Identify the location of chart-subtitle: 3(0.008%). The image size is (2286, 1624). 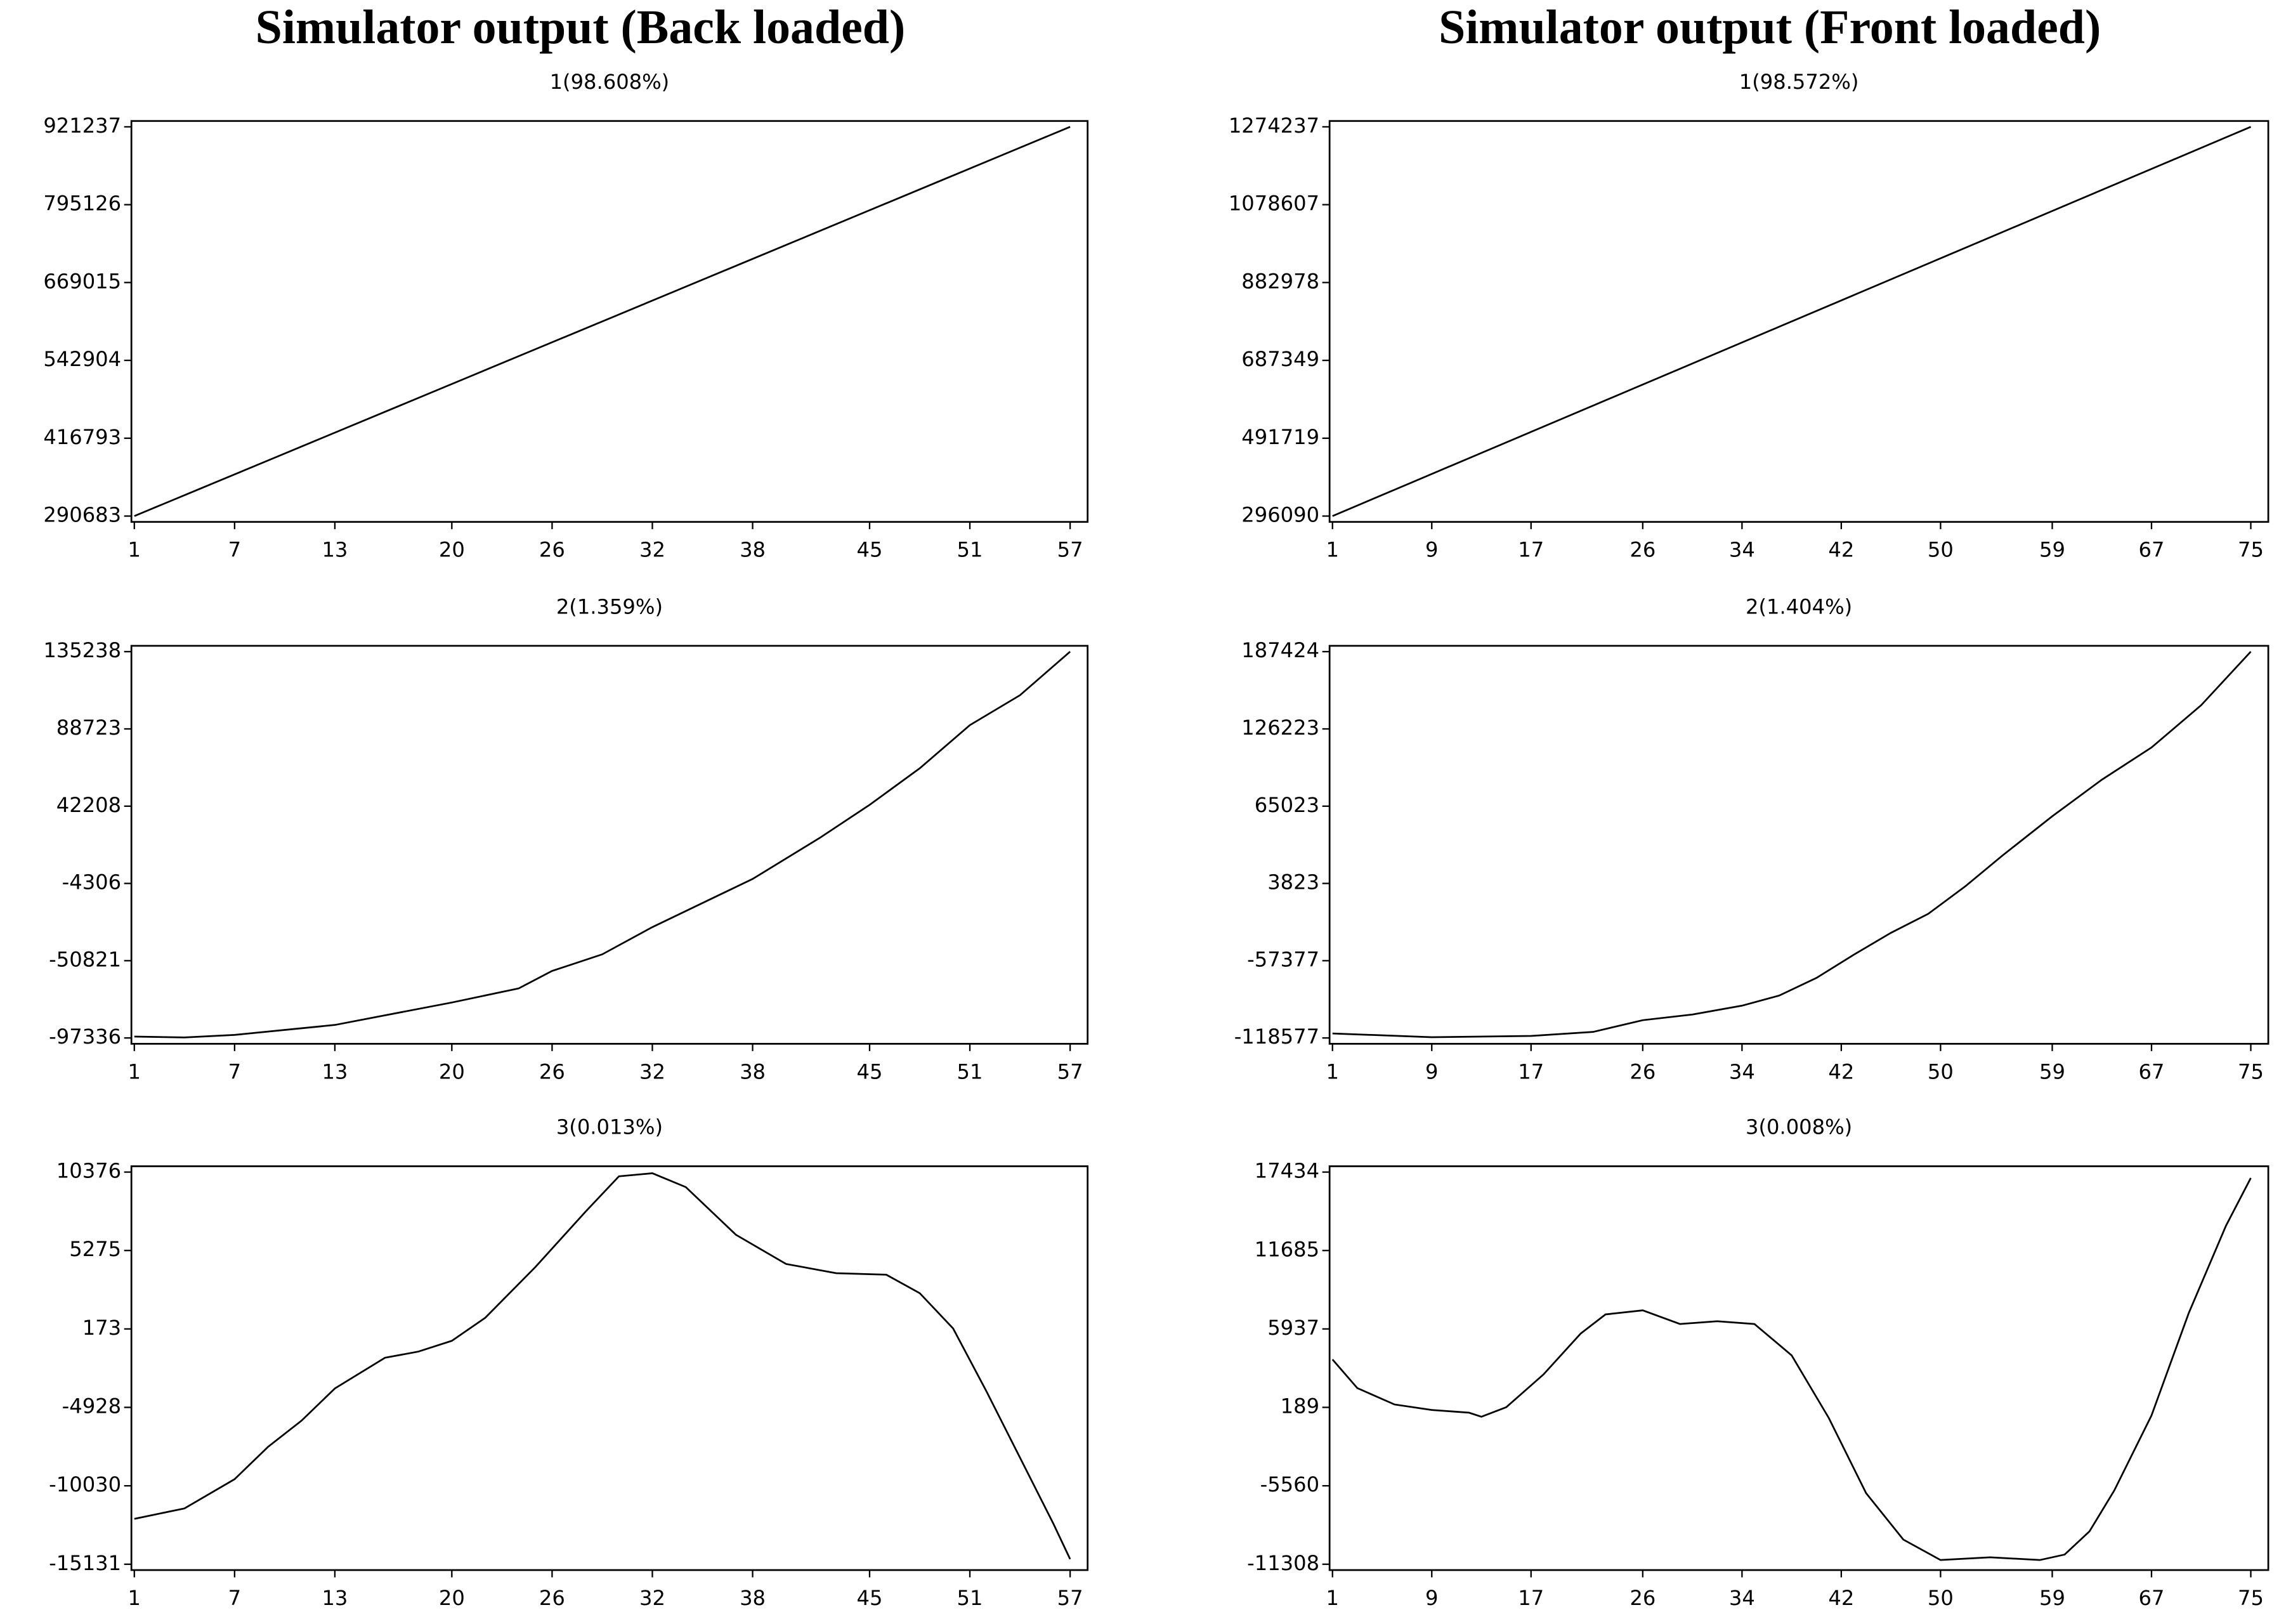
(1799, 1127).